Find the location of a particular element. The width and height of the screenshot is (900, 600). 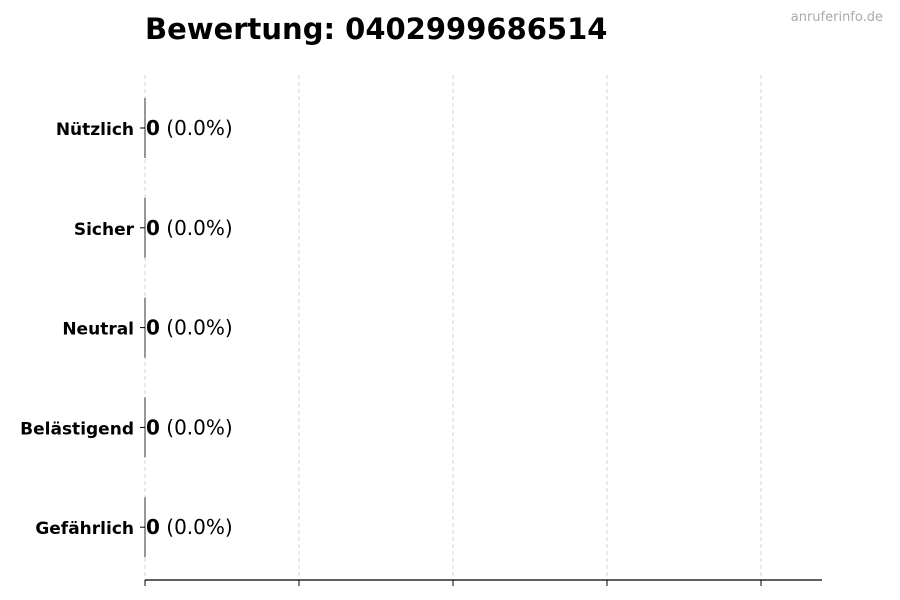

y-tick-label: Nützlich is located at coordinates (95, 130).